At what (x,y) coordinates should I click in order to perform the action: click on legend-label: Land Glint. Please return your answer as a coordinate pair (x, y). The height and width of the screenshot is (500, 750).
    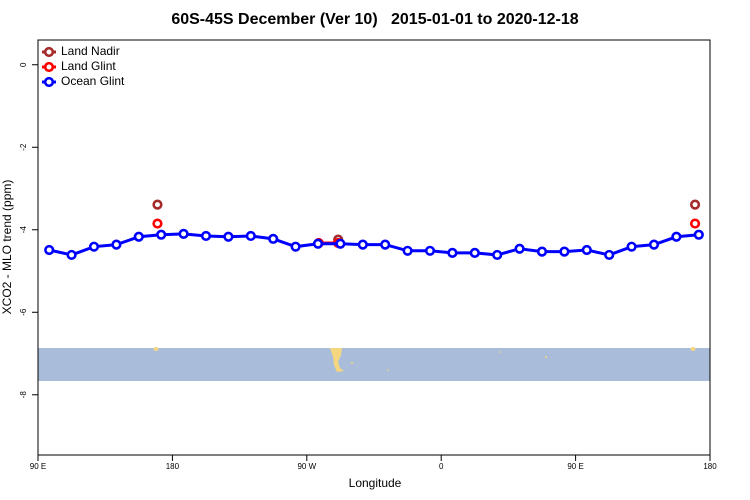
    Looking at the image, I should click on (88, 66).